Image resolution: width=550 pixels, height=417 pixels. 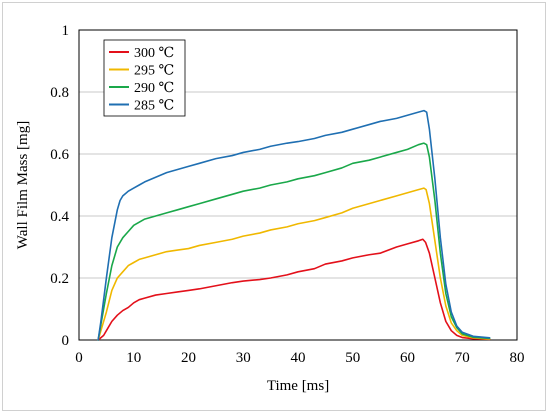 I want to click on x-tick-label: 0, so click(x=79, y=358).